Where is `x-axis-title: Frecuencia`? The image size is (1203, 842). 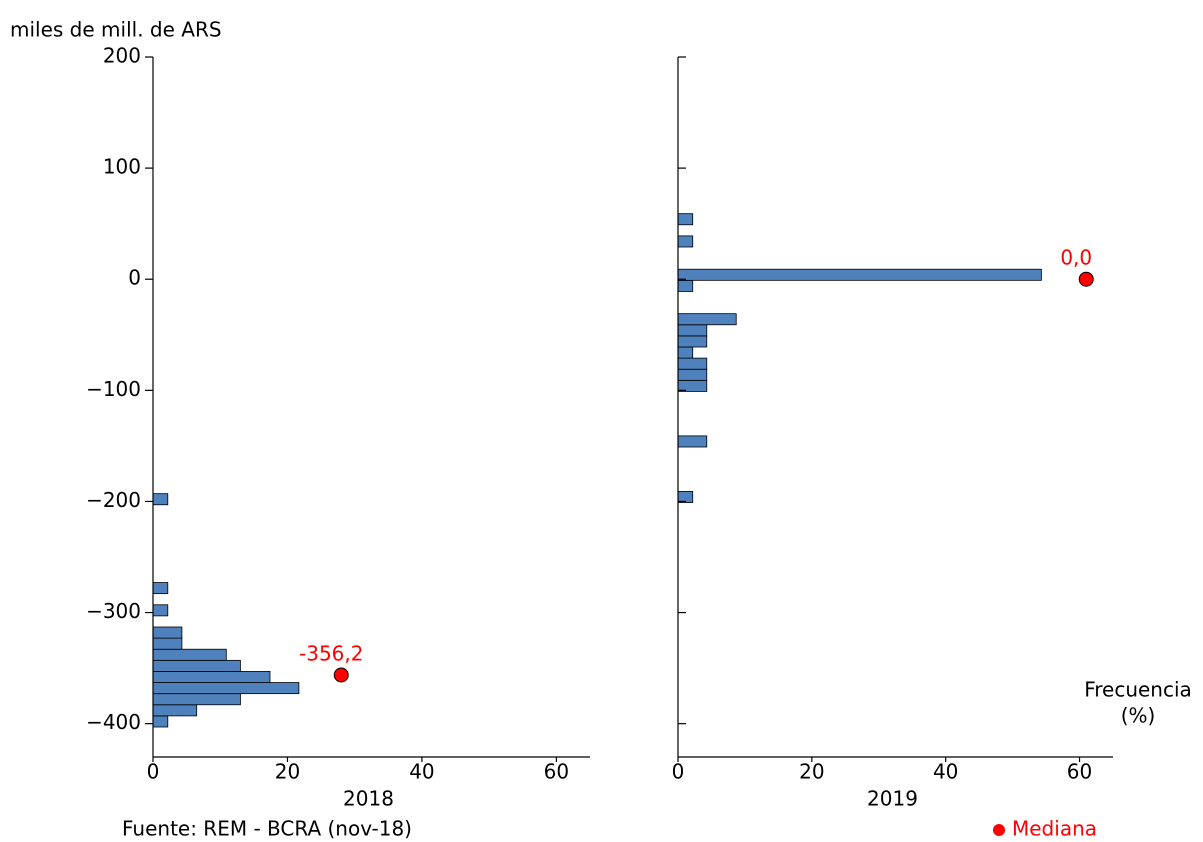 x-axis-title: Frecuencia is located at coordinates (1138, 690).